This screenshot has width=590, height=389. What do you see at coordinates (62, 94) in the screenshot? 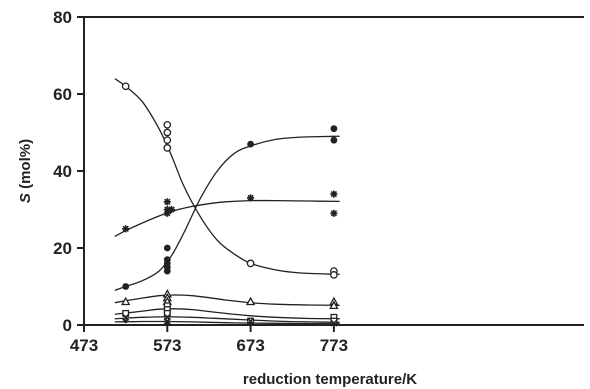
I see `y-tick-label: 60` at bounding box center [62, 94].